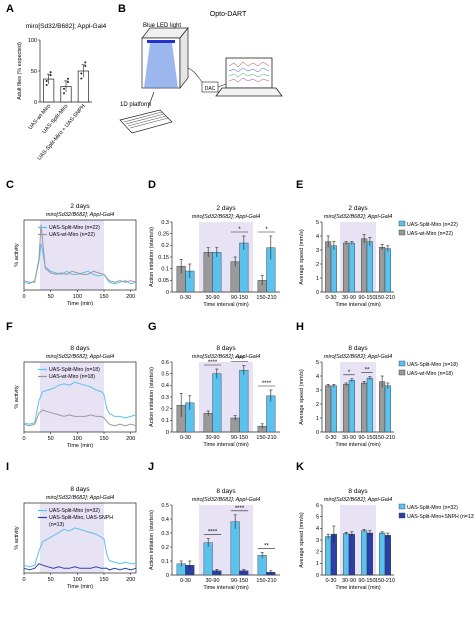 The height and width of the screenshot is (627, 474). Describe the element at coordinates (51, 580) in the screenshot. I see `chart-i-x-tick-label: 50` at that location.